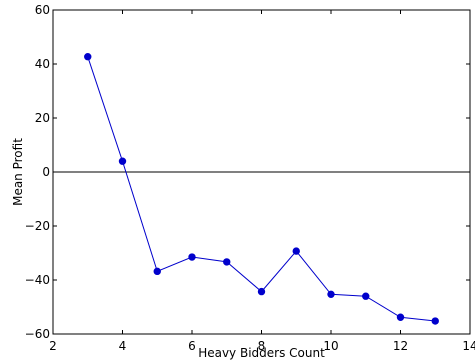 This screenshot has height=362, width=475. I want to click on y-tick-label: −40, so click(37, 280).